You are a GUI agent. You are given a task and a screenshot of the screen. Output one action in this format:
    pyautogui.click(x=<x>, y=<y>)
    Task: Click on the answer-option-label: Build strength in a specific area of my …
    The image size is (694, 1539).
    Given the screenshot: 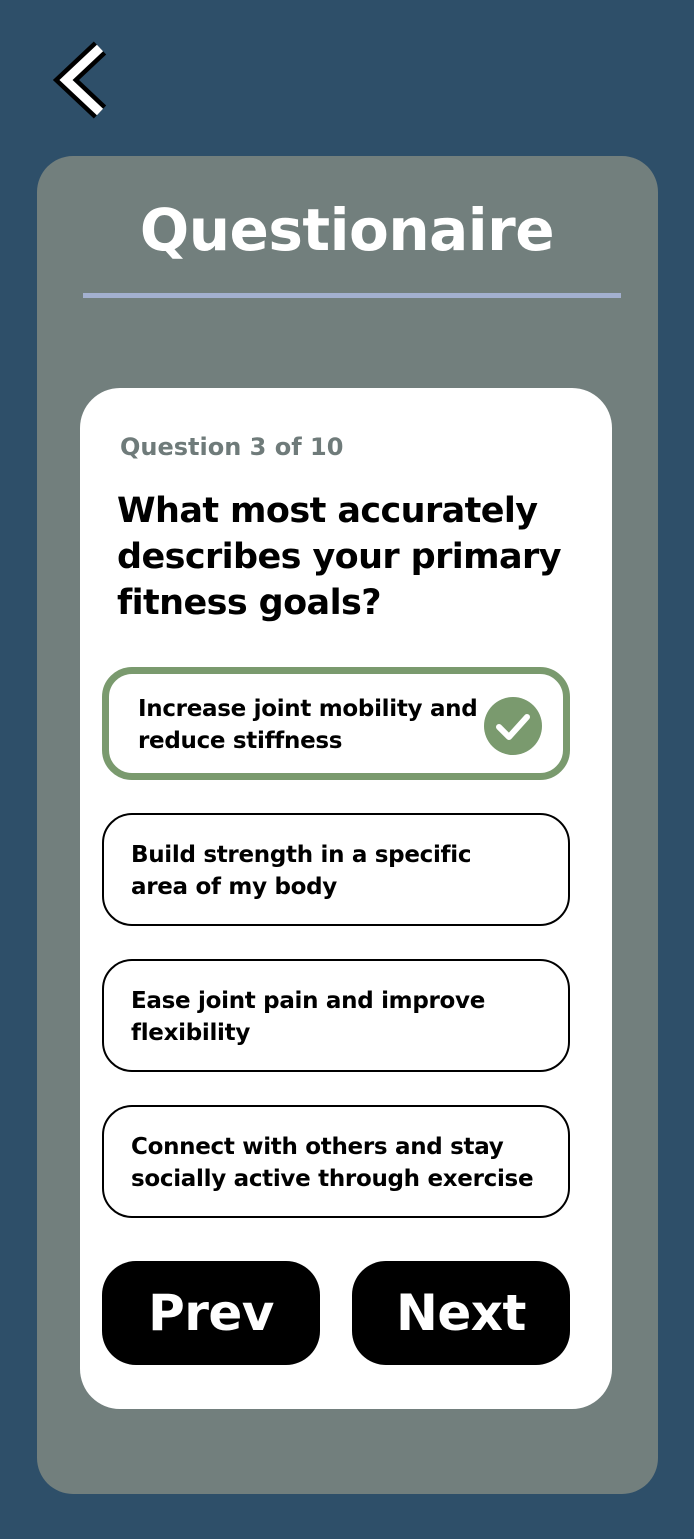 What is the action you would take?
    pyautogui.click(x=301, y=871)
    